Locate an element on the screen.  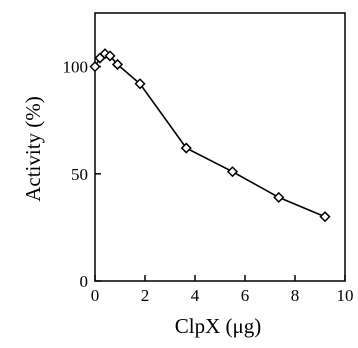
y-tick-label: 50 is located at coordinates (79, 174).